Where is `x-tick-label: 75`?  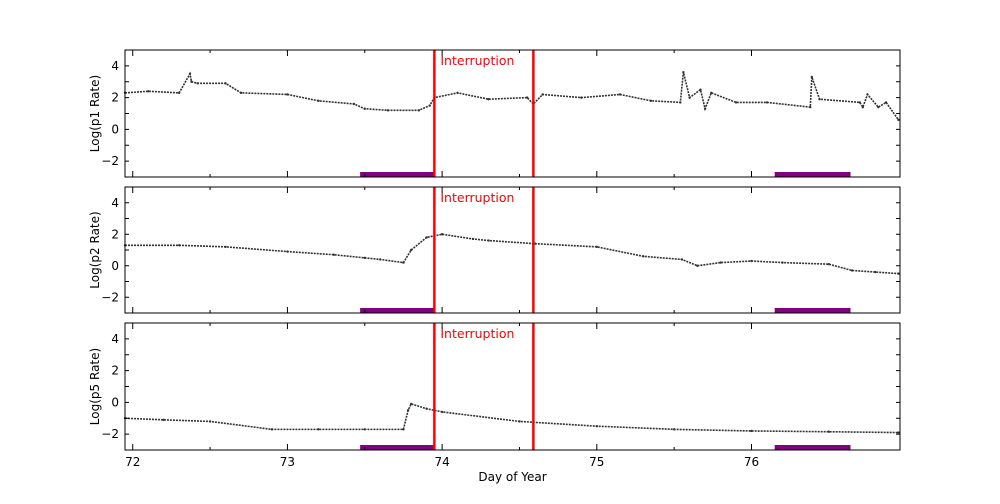
x-tick-label: 75 is located at coordinates (596, 462).